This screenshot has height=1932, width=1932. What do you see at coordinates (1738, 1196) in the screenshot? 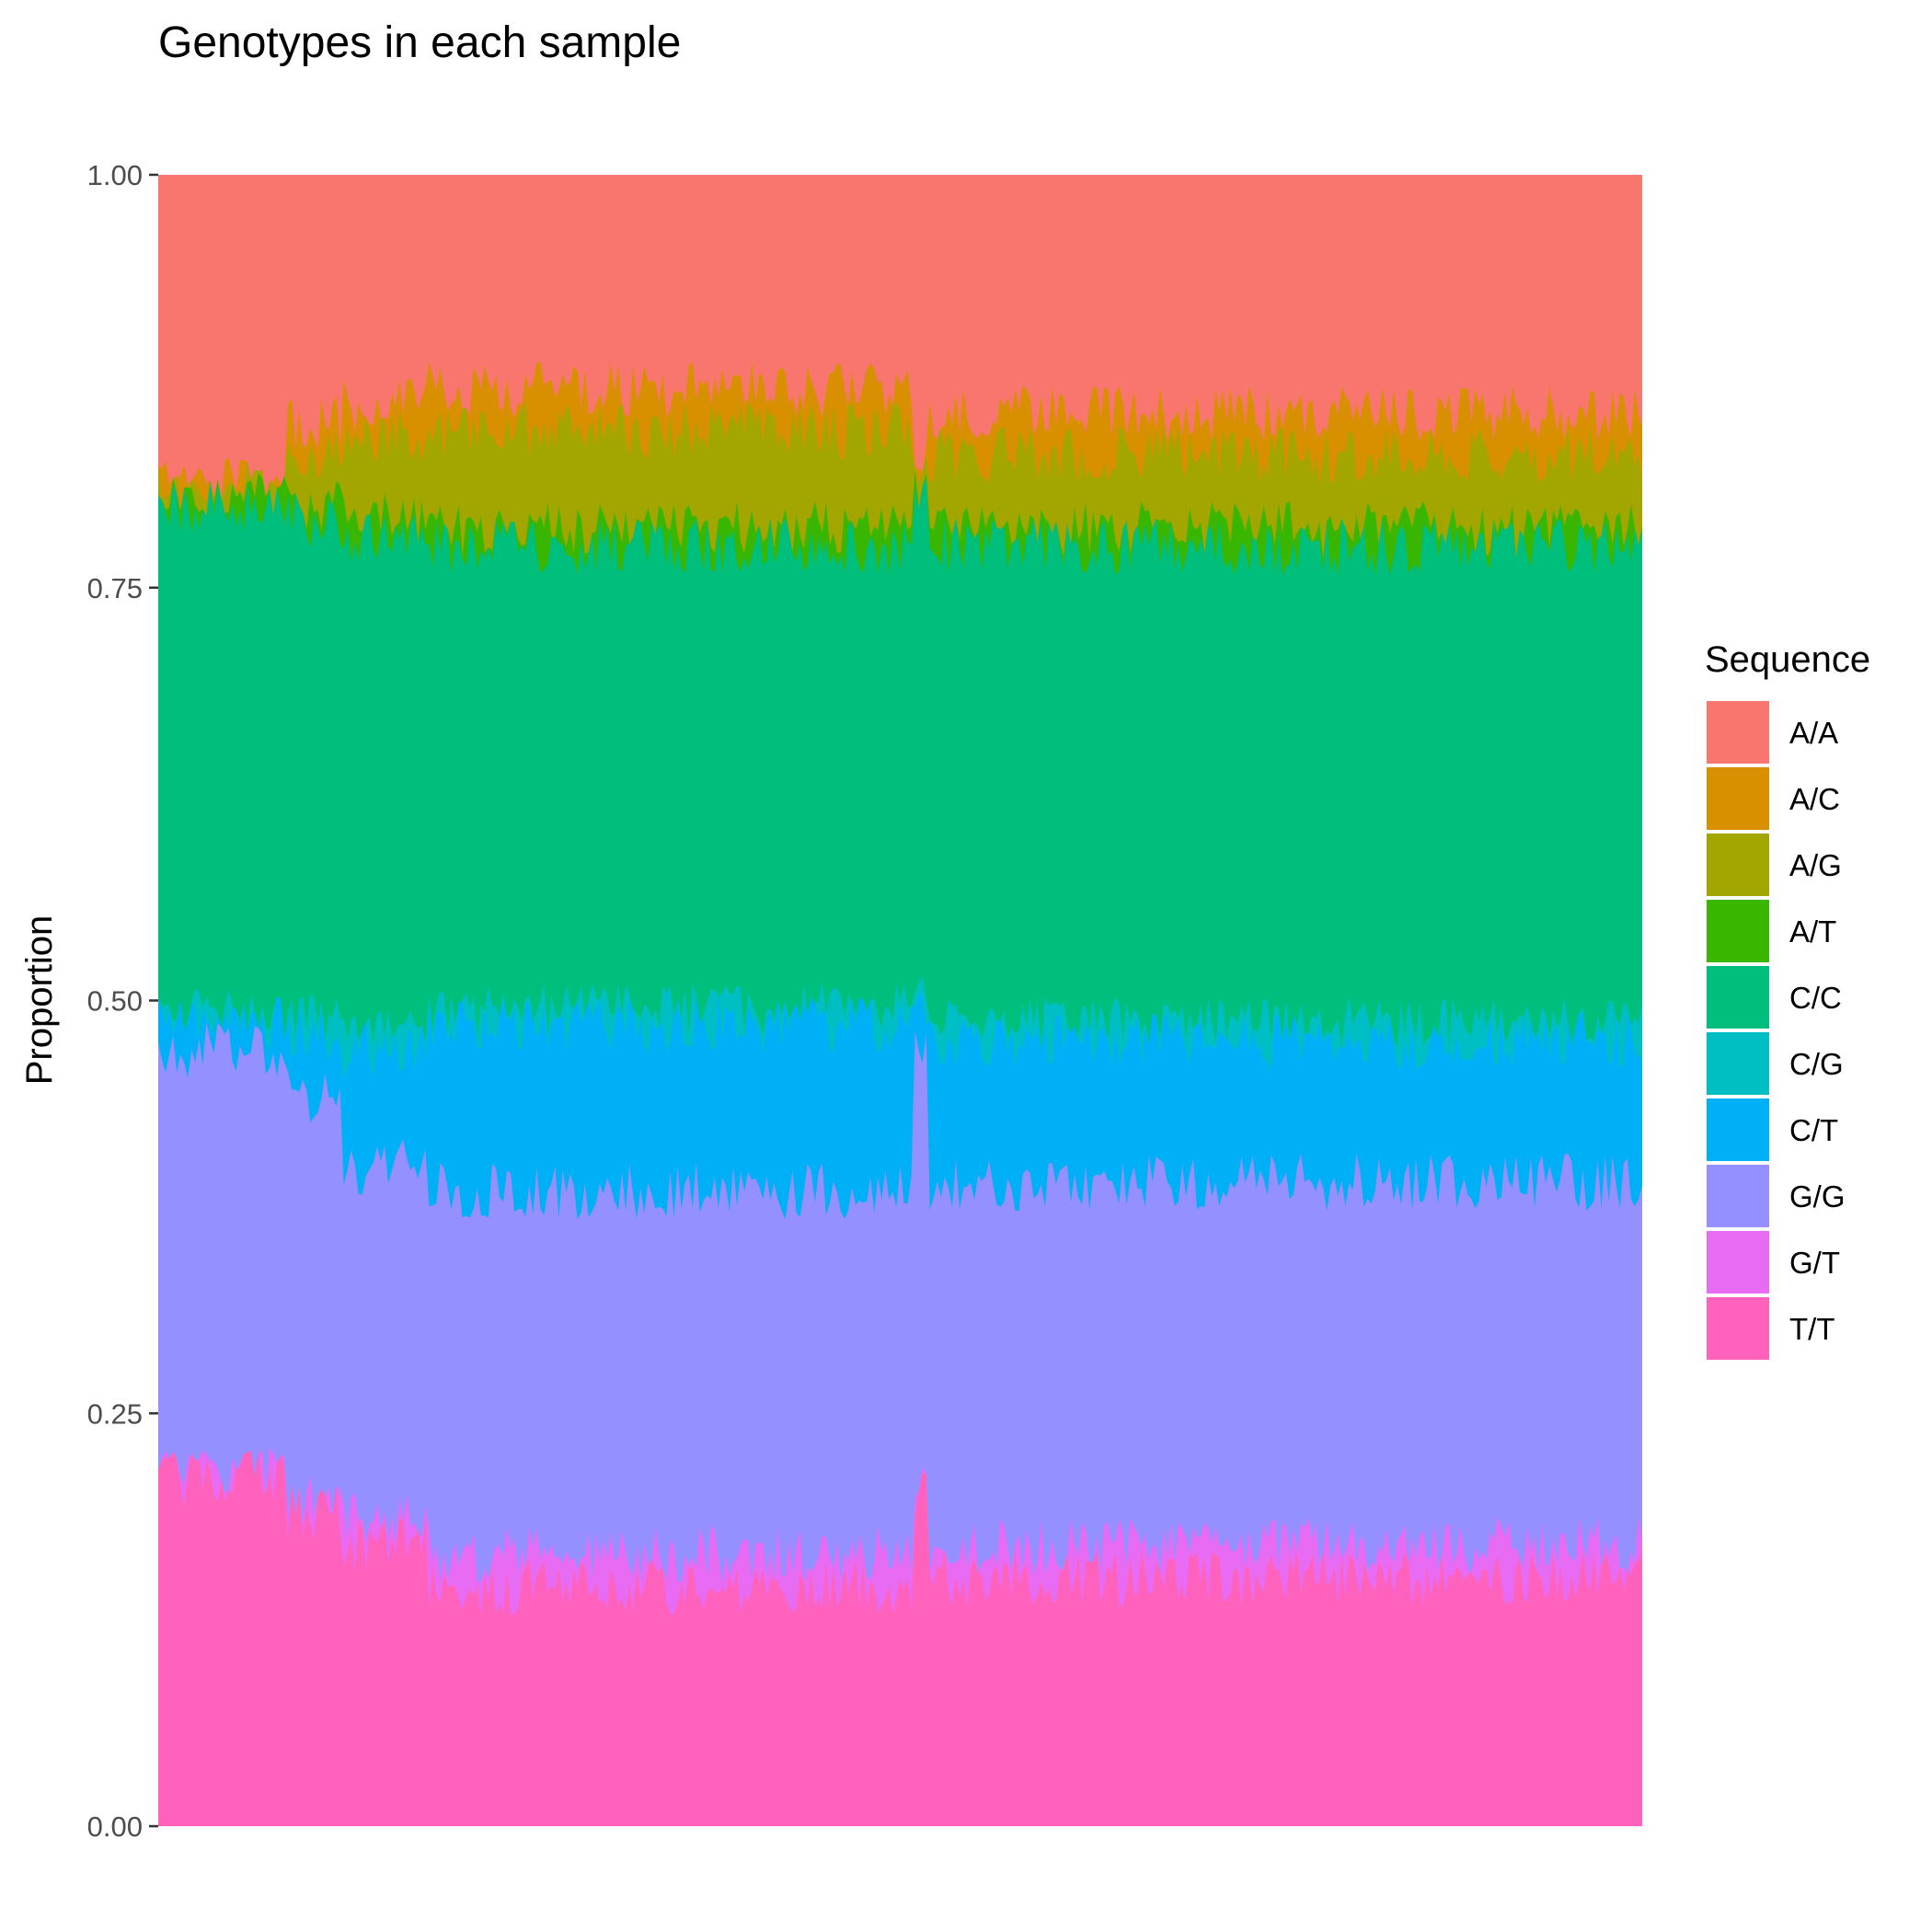
I see `legend-key-g-g` at bounding box center [1738, 1196].